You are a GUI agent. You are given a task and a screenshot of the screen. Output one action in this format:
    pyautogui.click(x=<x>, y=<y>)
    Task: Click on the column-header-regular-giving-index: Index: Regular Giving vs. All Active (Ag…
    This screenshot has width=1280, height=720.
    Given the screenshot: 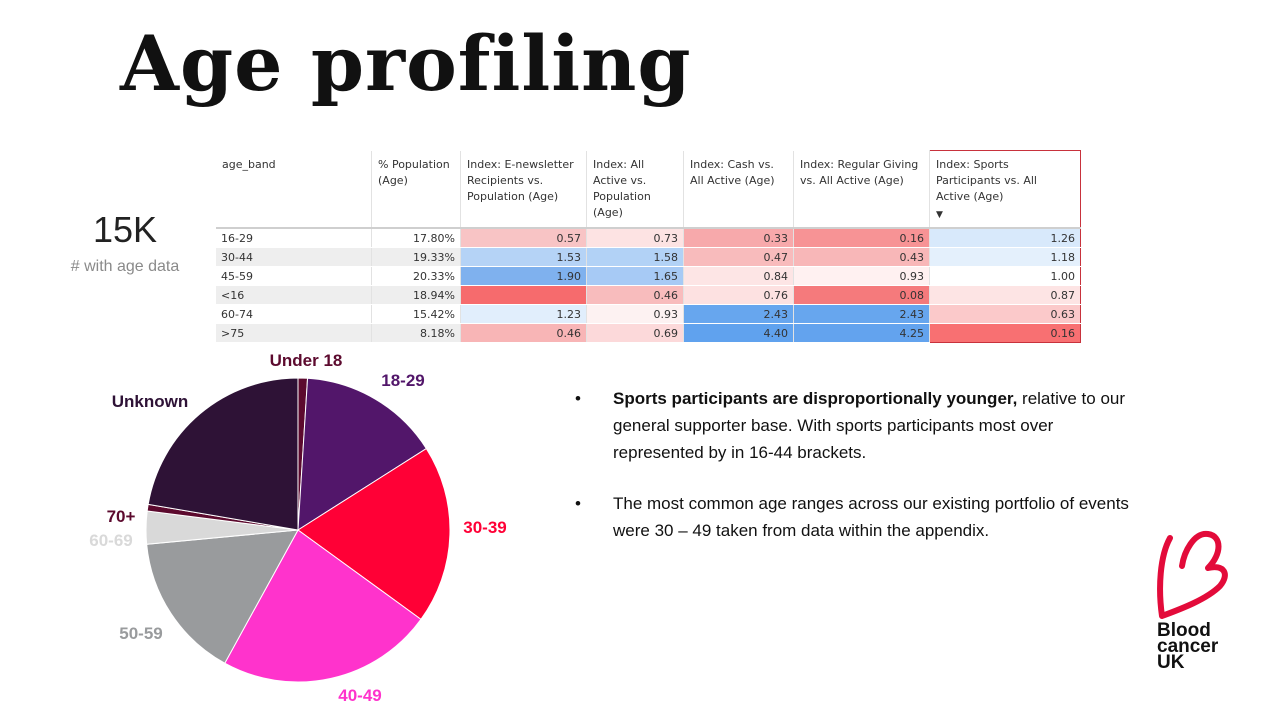 What is the action you would take?
    pyautogui.click(x=861, y=189)
    